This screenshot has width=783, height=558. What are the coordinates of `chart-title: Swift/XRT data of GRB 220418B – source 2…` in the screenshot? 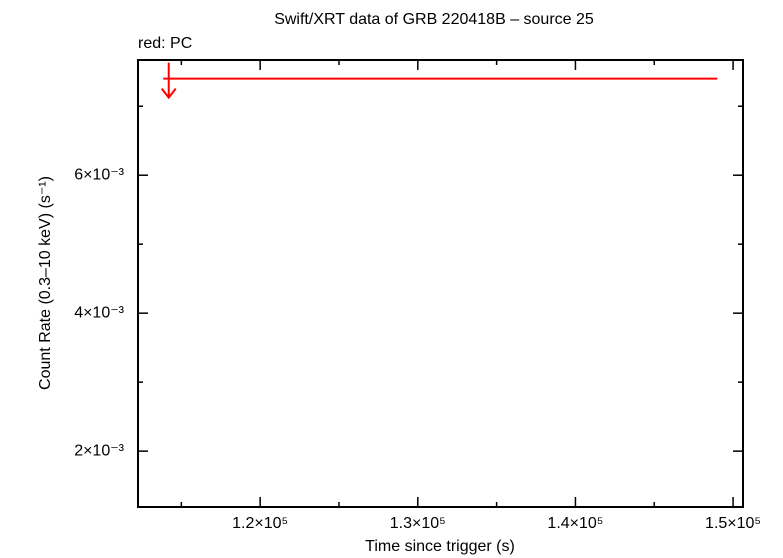 It's located at (434, 19).